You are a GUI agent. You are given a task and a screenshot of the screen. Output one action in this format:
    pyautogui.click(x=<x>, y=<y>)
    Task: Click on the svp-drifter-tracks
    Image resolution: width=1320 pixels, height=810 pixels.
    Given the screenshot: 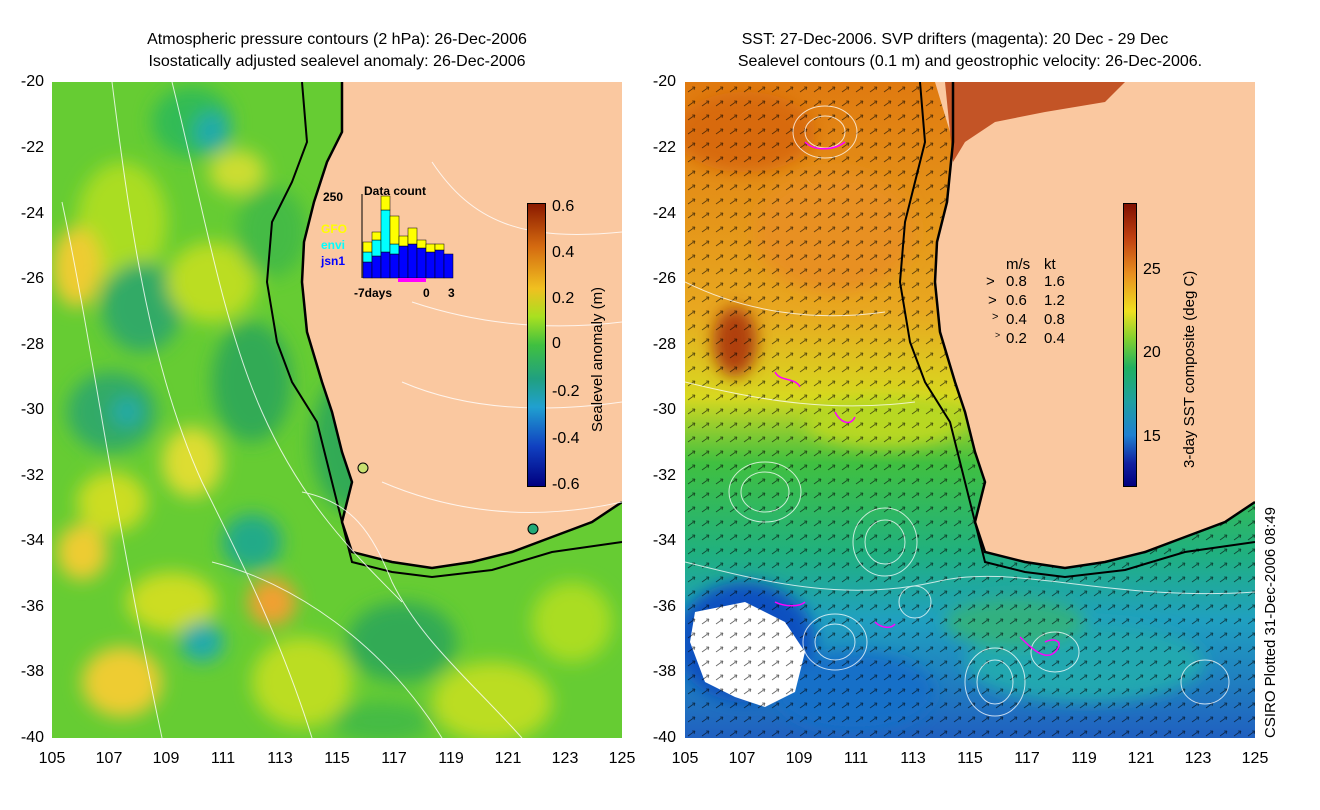 What is the action you would take?
    pyautogui.click(x=917, y=399)
    